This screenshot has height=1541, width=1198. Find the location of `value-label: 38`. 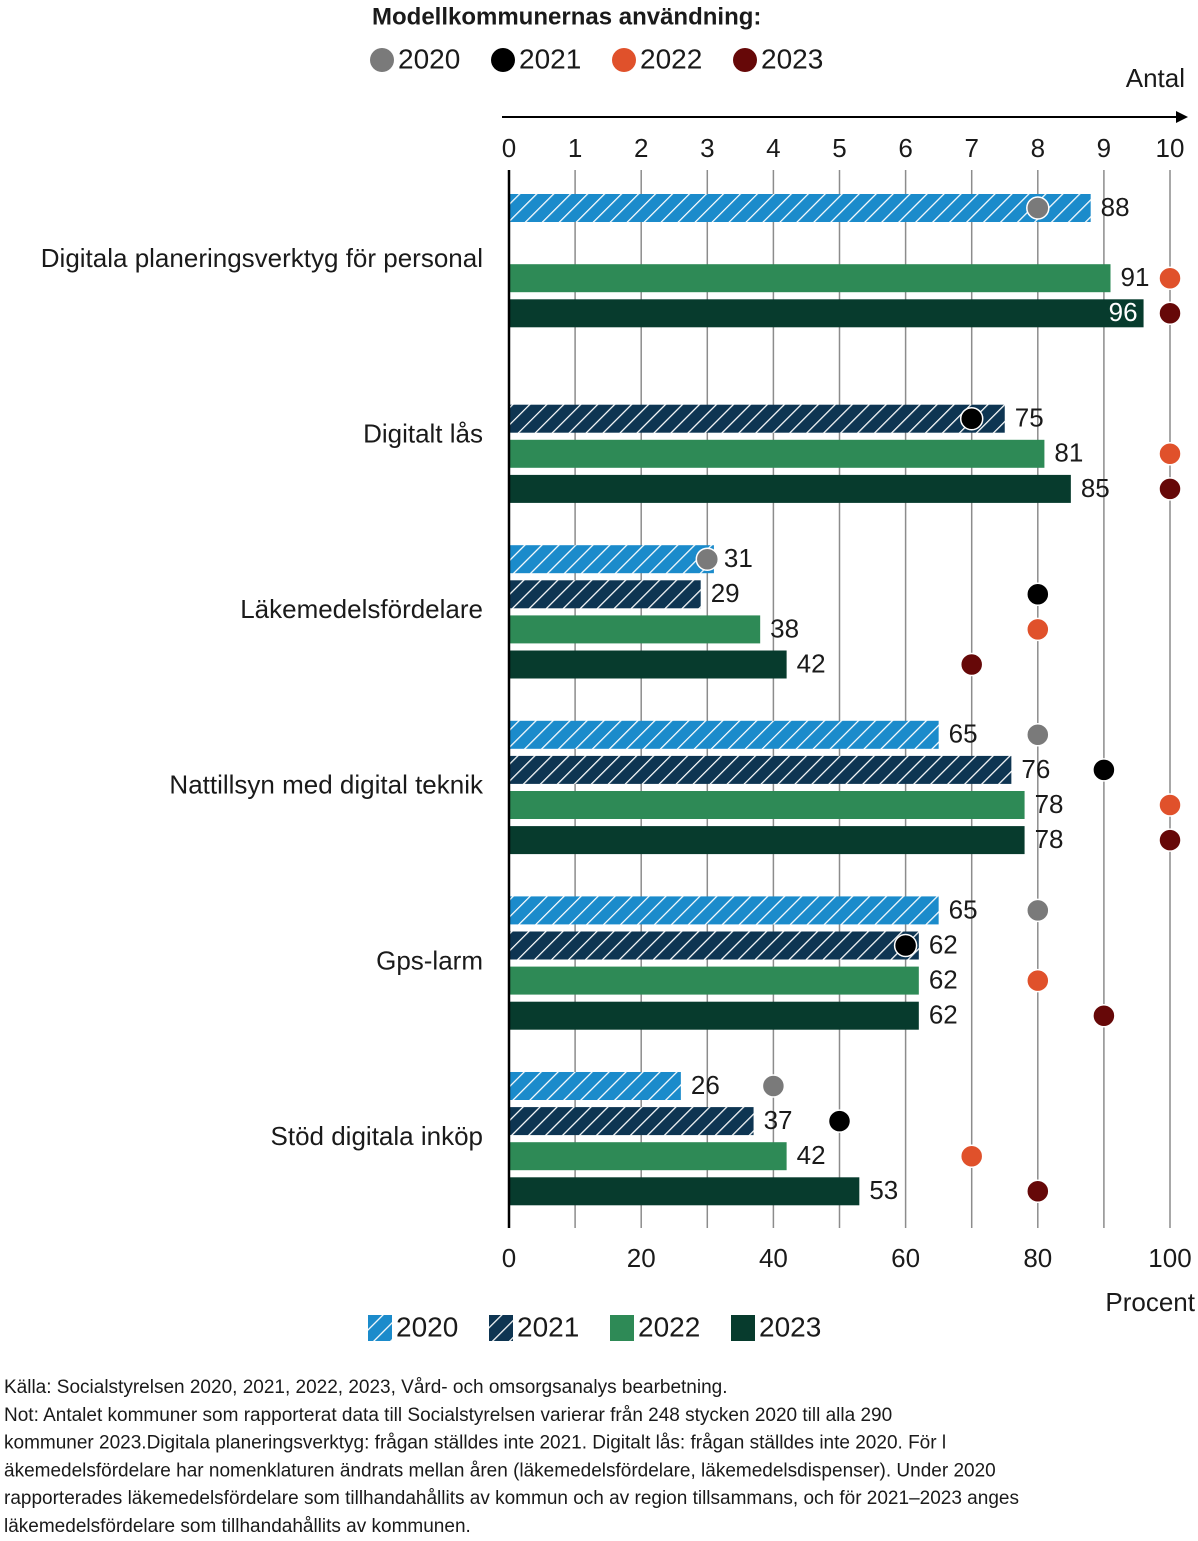

value-label: 38 is located at coordinates (784, 628).